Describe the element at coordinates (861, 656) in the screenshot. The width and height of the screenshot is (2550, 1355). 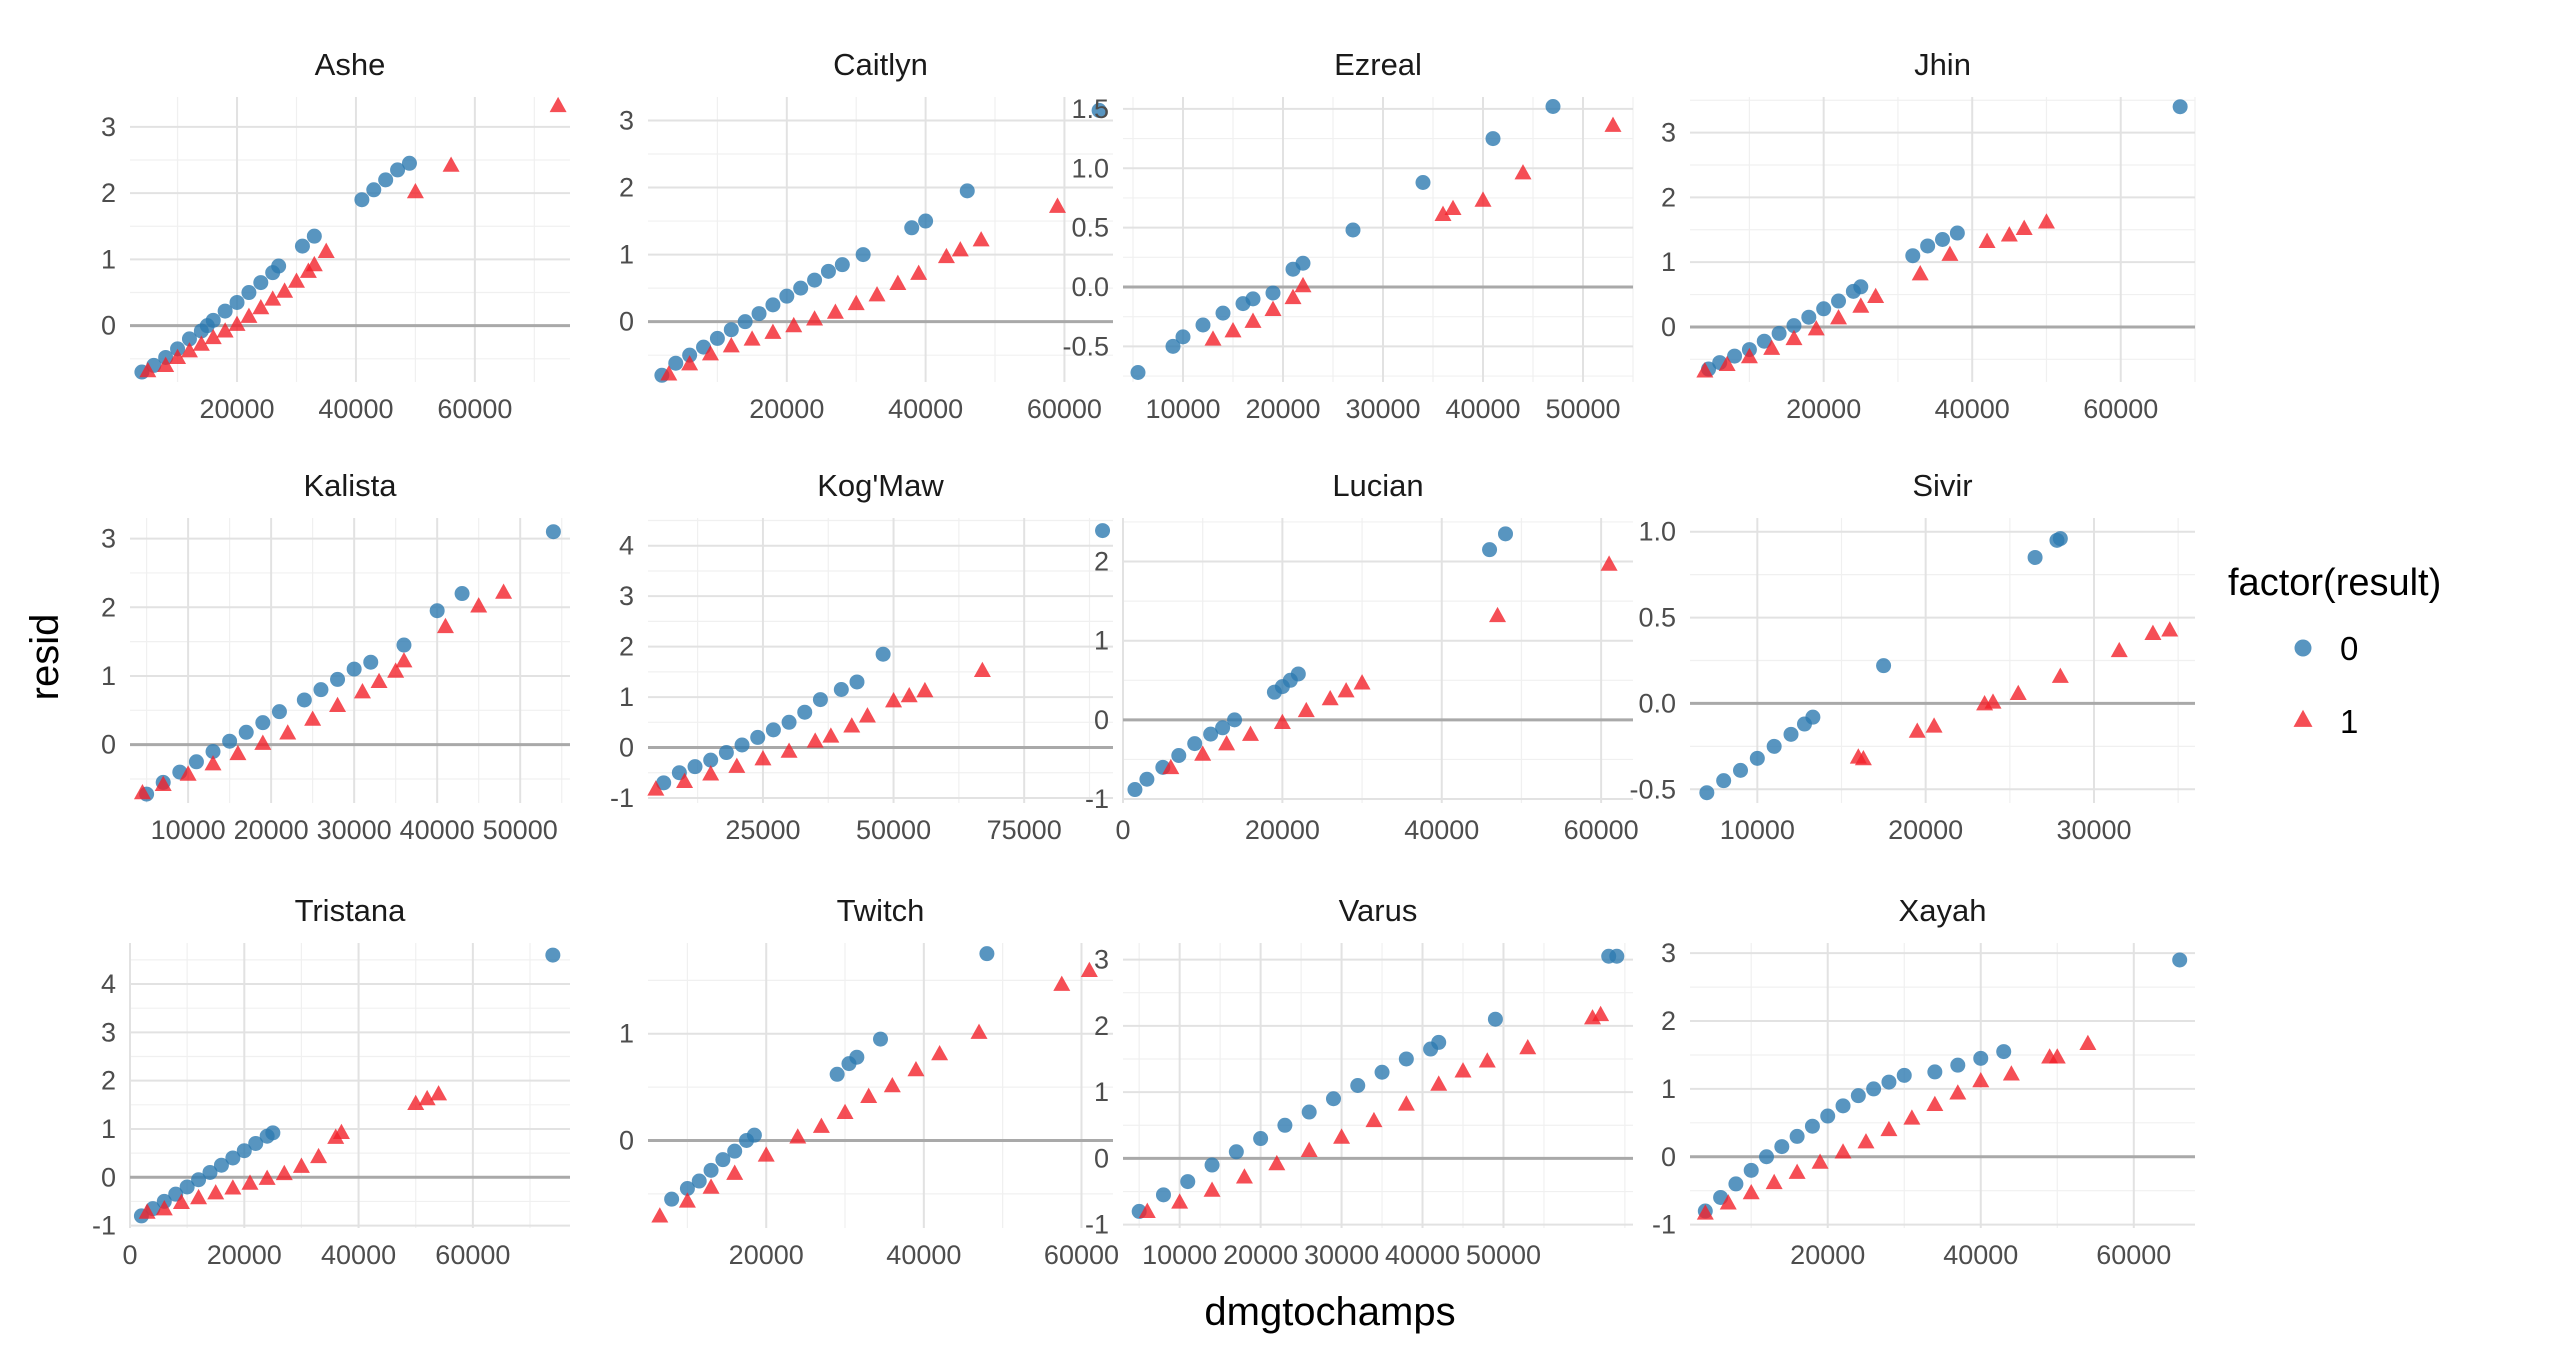
I see `panel-kogmaw: Kog'Maw 25000 50000 75000 -1 0 1 2 3 4` at that location.